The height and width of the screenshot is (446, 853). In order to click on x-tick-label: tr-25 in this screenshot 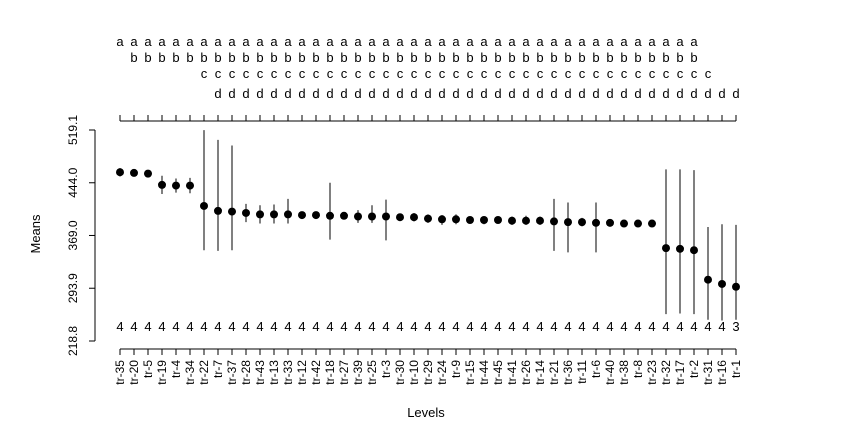, I will do `click(372, 372)`.